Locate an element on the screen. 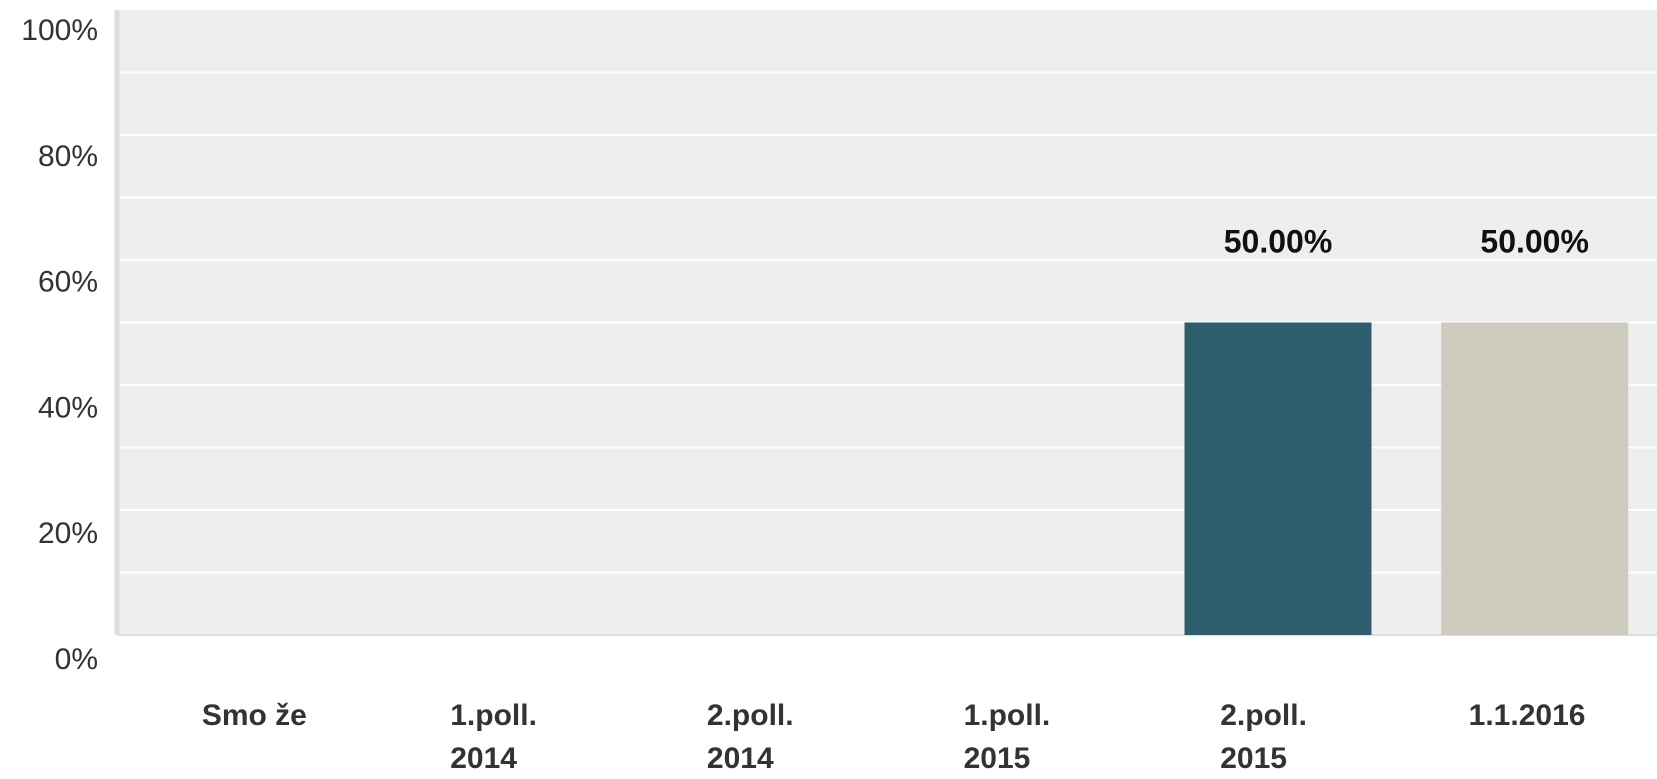 The height and width of the screenshot is (779, 1657). x-tick-label: 1.1.2016 is located at coordinates (1527, 715).